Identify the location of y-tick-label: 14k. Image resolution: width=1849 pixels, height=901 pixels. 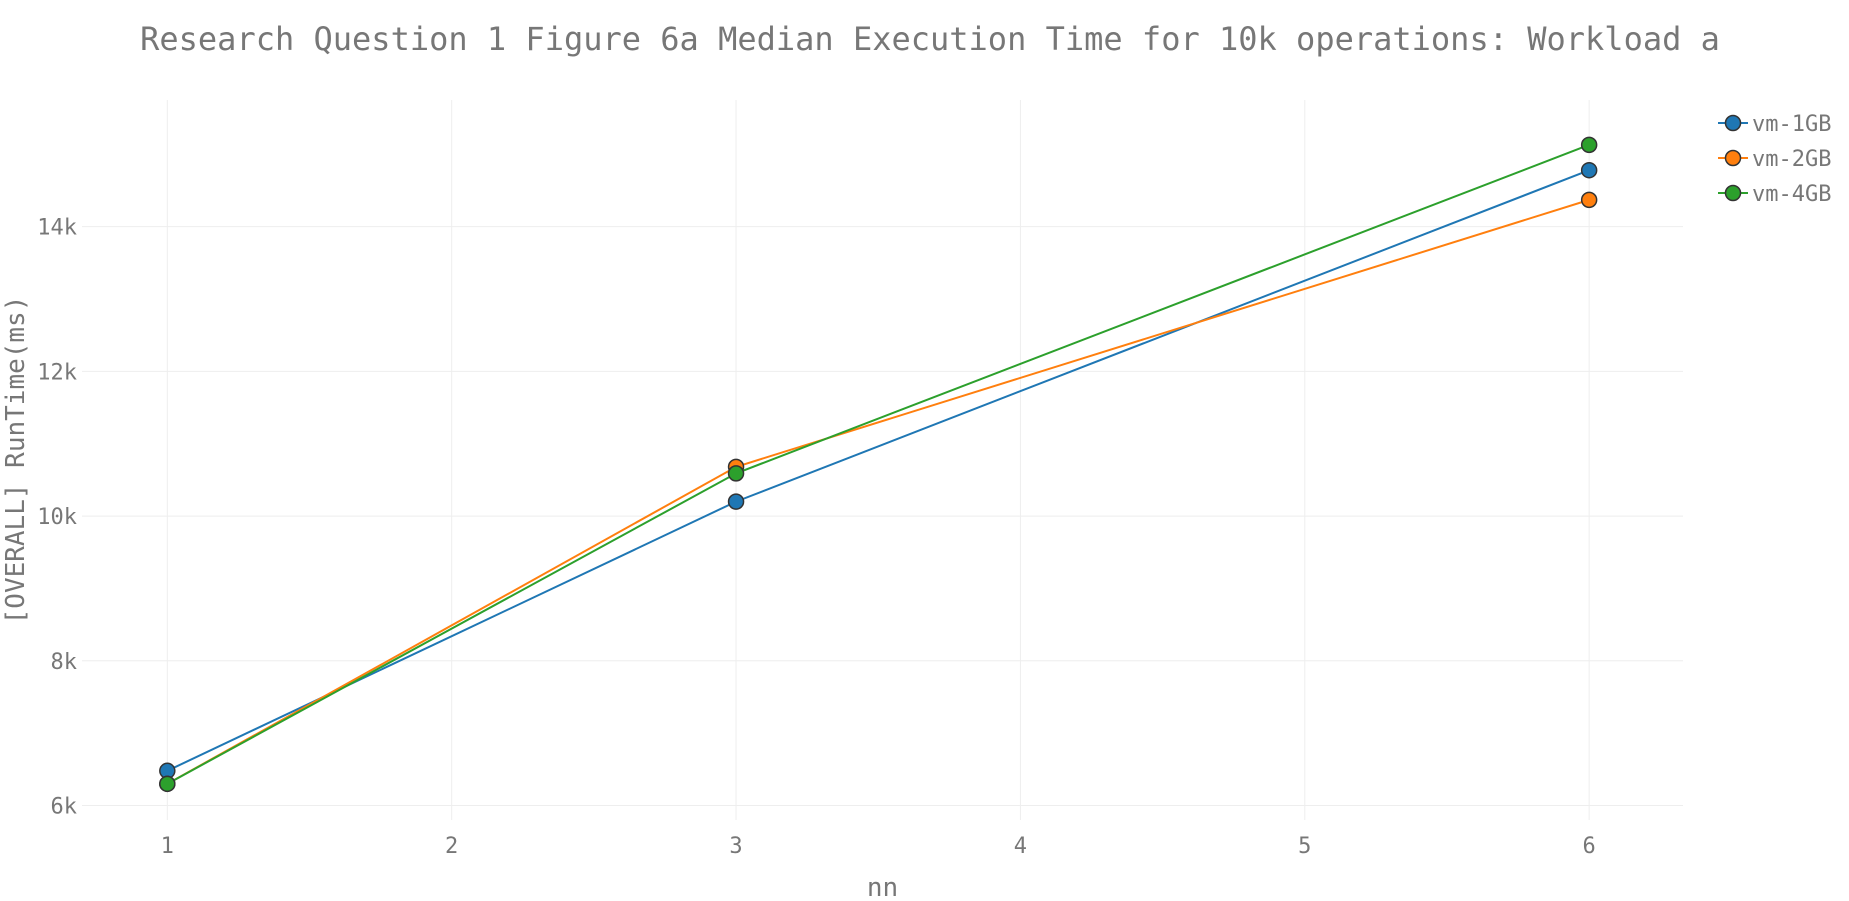
(57, 228).